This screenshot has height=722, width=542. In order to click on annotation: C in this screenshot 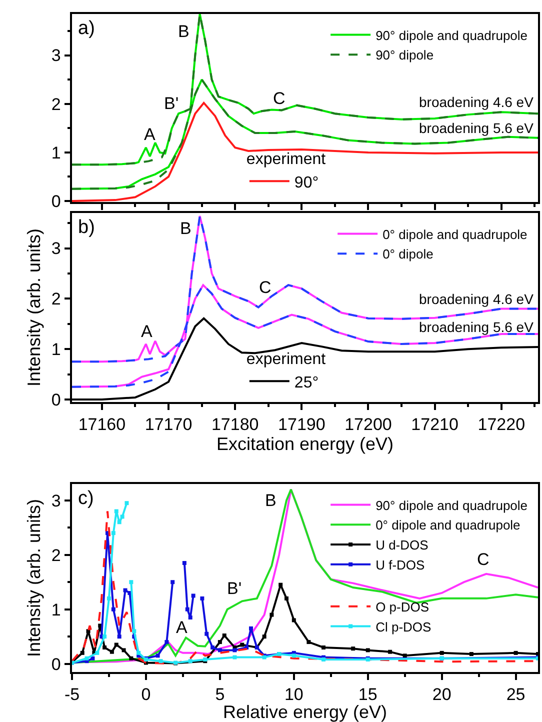, I will do `click(279, 98)`.